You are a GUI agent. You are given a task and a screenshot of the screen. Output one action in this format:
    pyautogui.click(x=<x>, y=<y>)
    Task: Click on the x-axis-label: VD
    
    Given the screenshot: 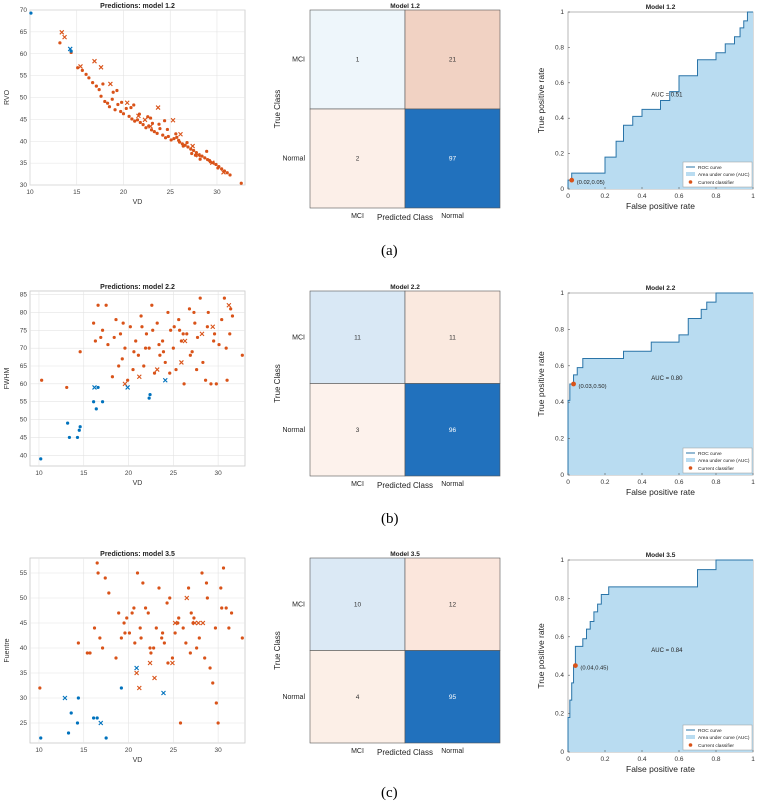 What is the action you would take?
    pyautogui.click(x=138, y=483)
    